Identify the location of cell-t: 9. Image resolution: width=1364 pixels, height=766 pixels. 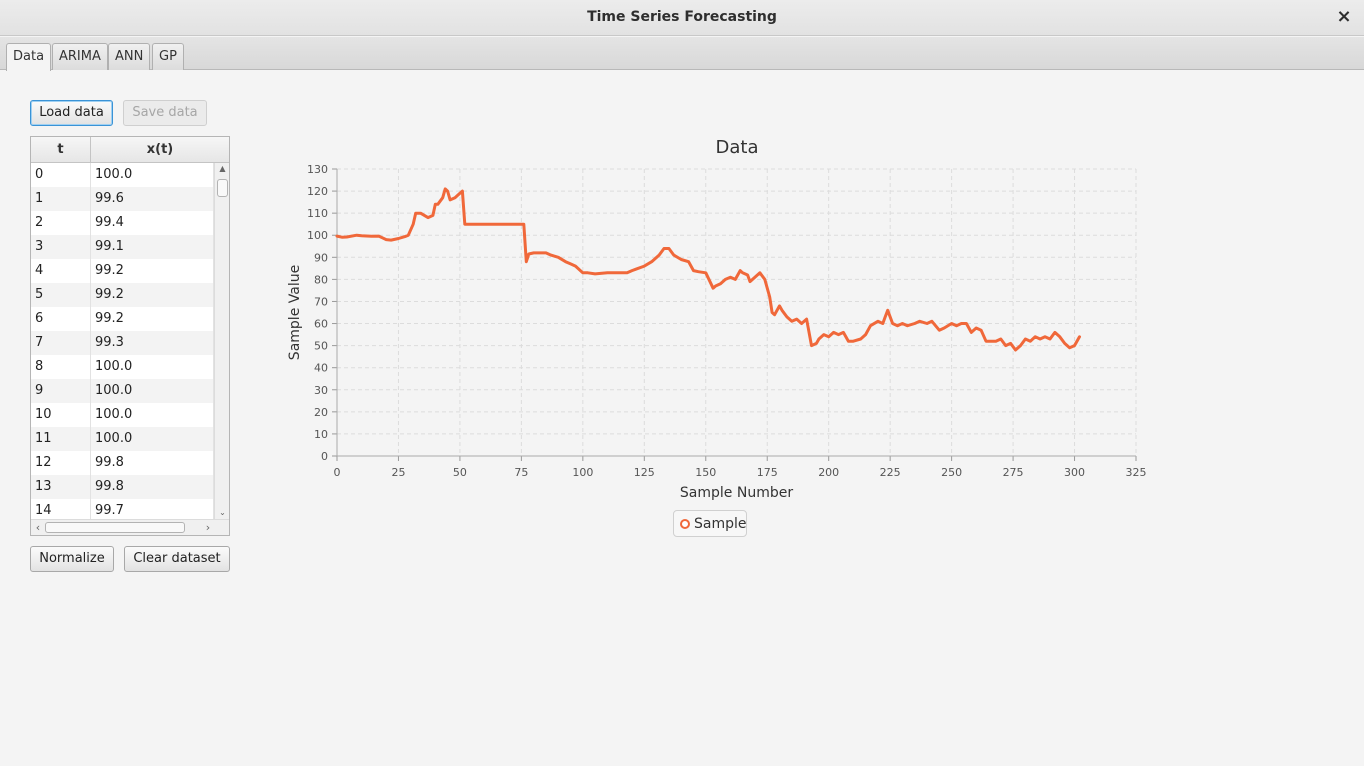
(61, 391).